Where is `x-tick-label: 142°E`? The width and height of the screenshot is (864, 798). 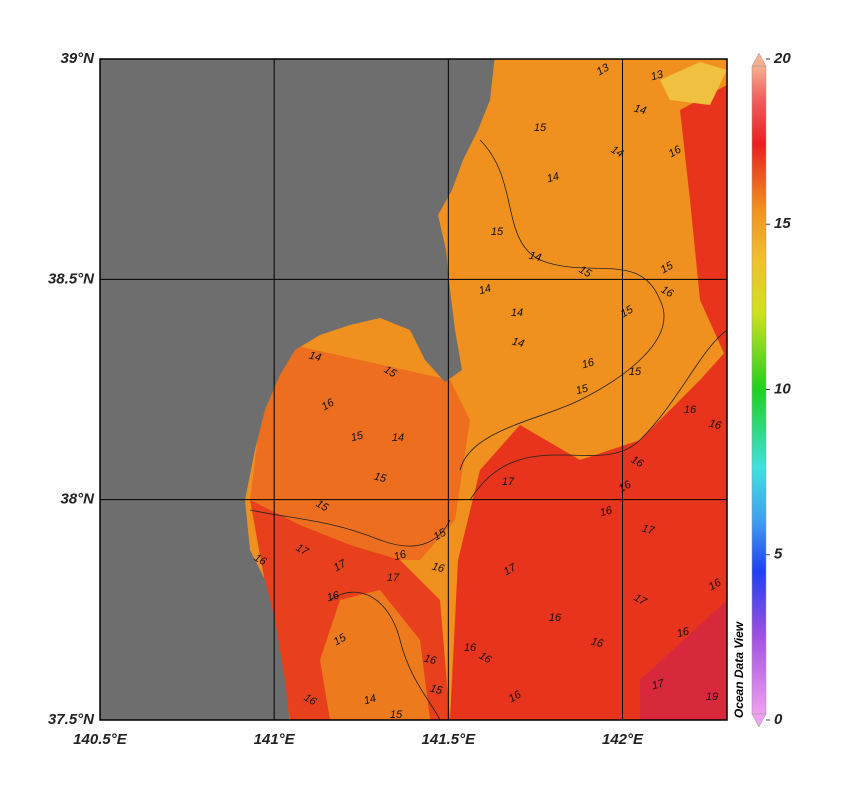
x-tick-label: 142°E is located at coordinates (623, 739).